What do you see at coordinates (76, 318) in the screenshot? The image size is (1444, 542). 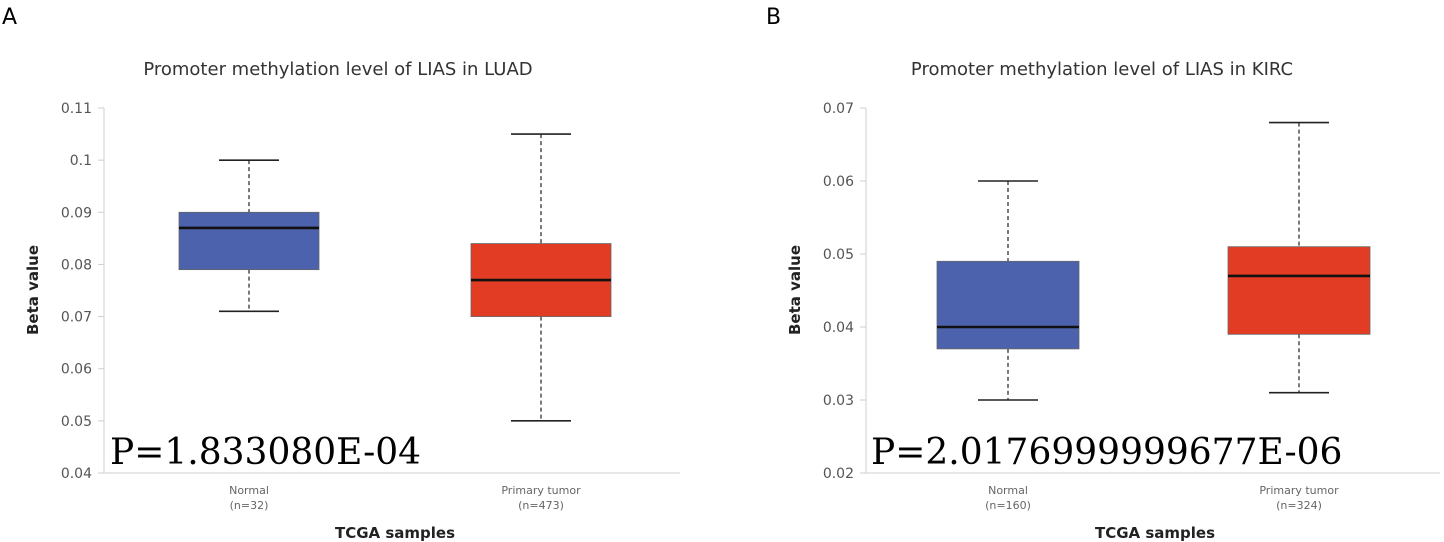 I see `panel-a-y-tick-label: 0.07` at bounding box center [76, 318].